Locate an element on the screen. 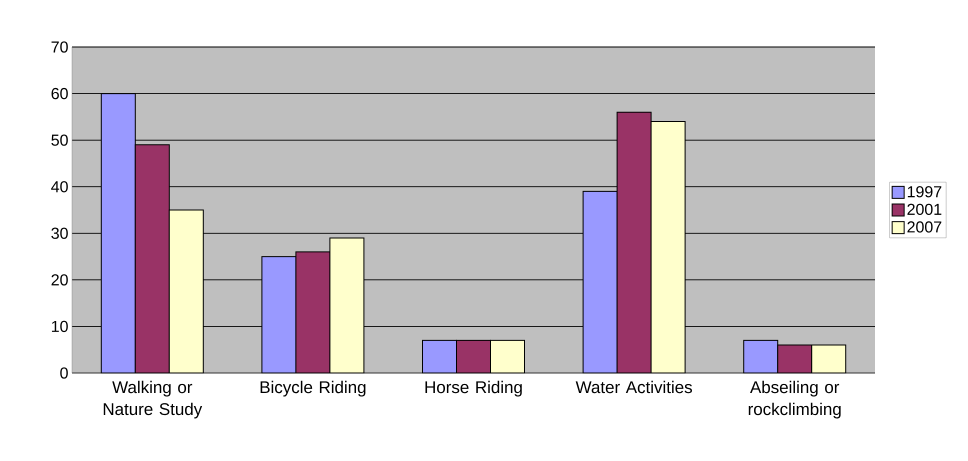 The width and height of the screenshot is (968, 461). y-tick-label: 70 is located at coordinates (60, 47).